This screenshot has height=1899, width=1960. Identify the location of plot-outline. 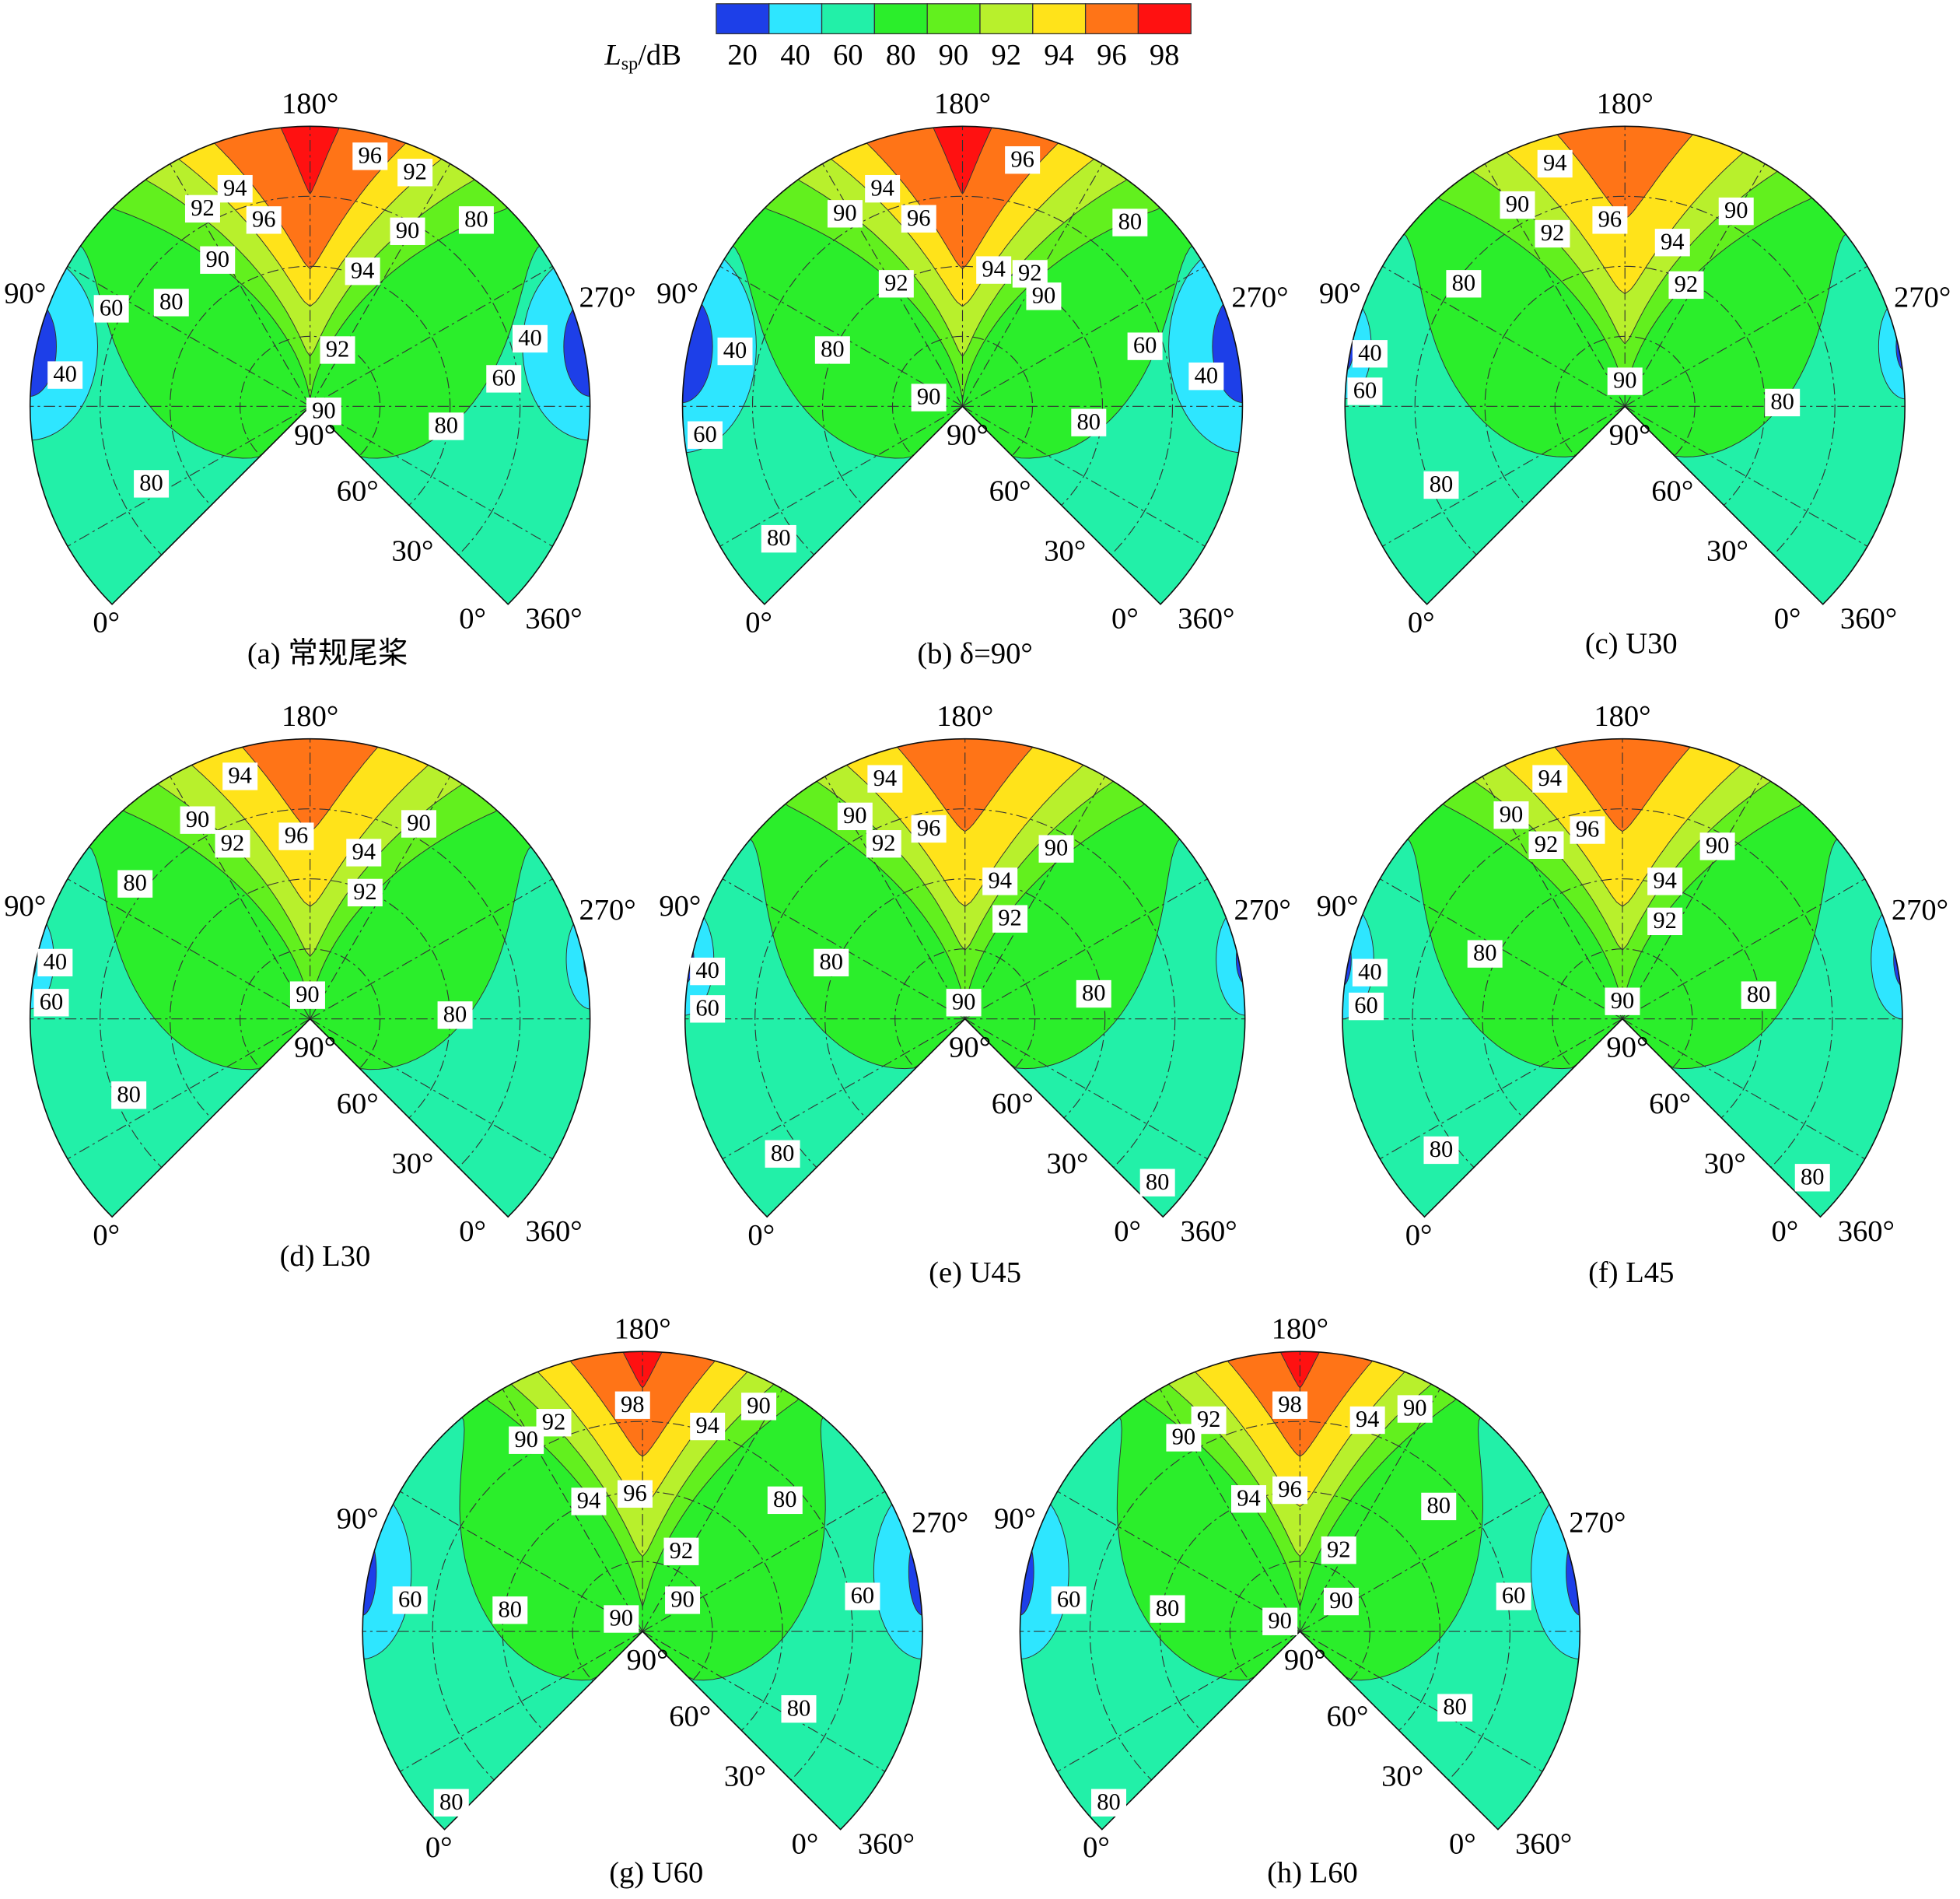
(643, 1591).